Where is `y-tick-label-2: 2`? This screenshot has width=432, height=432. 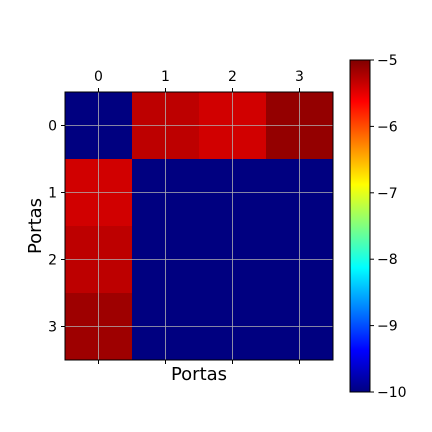 y-tick-label-2: 2 is located at coordinates (52, 261).